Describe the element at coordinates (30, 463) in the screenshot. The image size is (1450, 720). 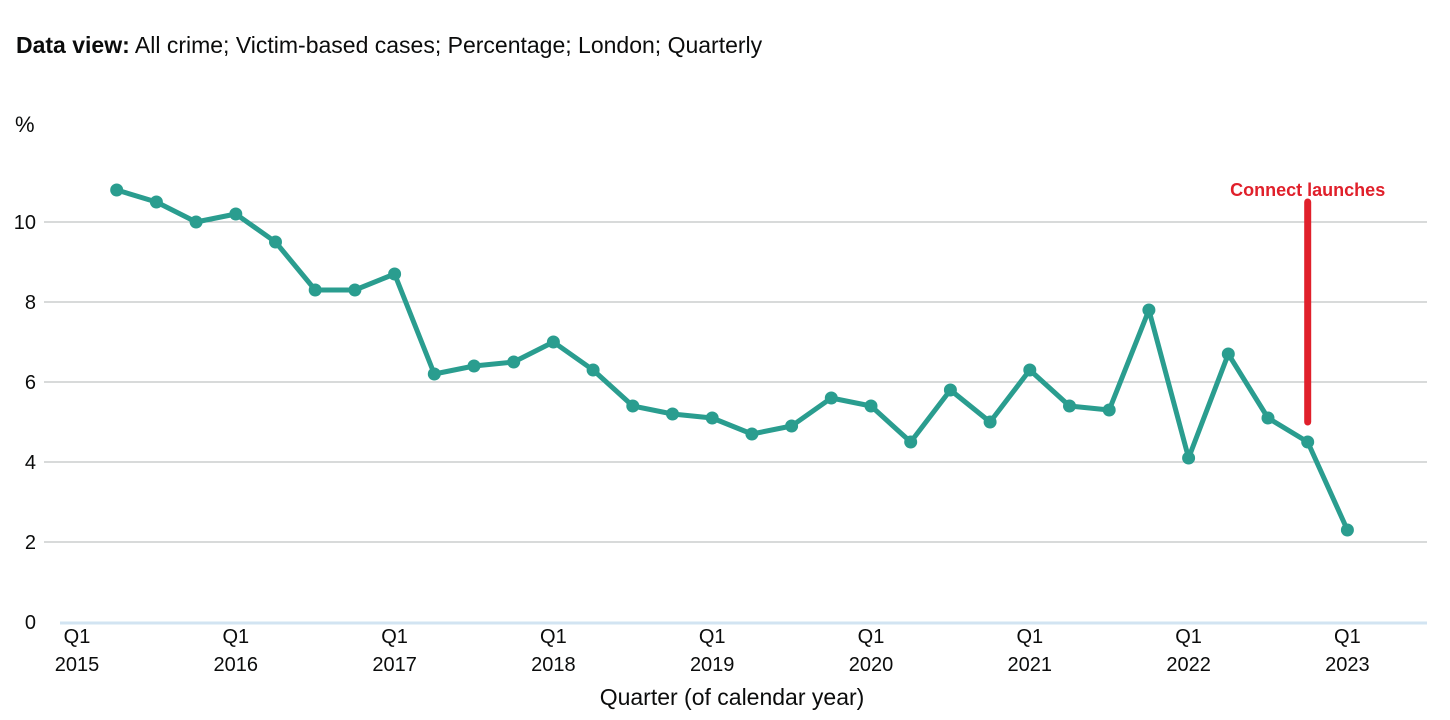
I see `y-tick-label: 4` at that location.